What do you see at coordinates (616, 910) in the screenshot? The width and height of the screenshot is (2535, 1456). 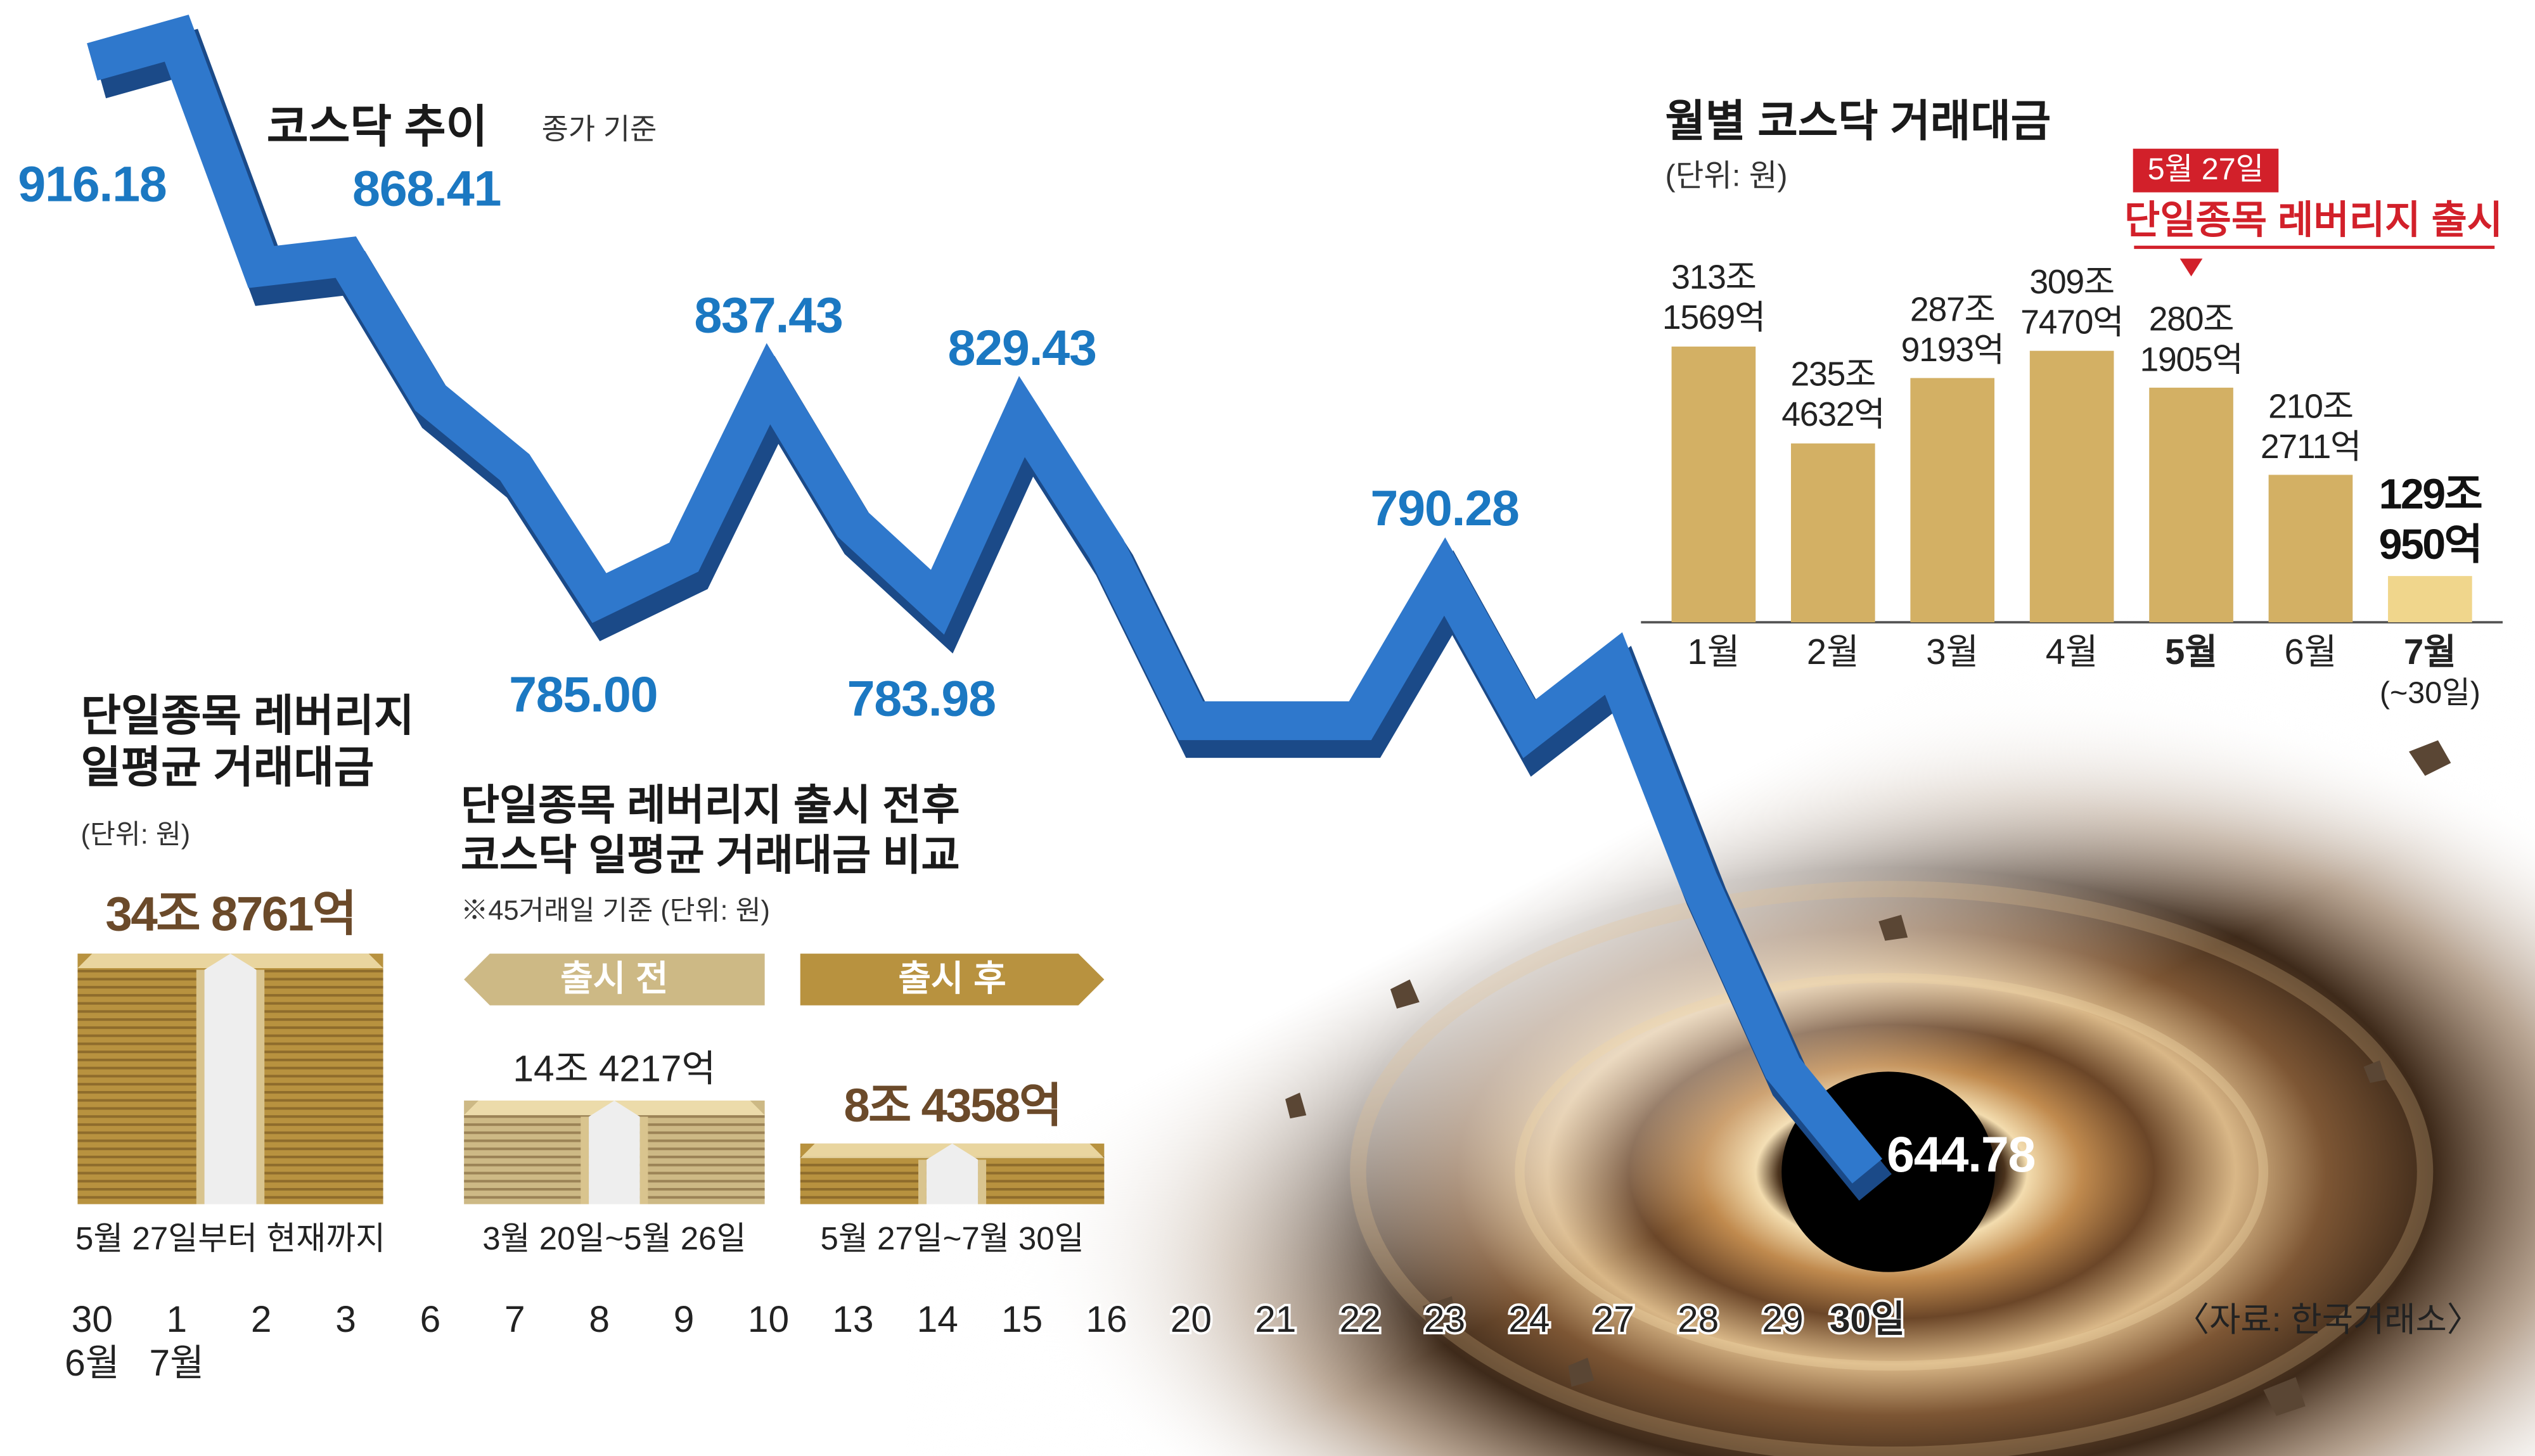 I see `chart-subtitle: ※45거래일 기준 (단위: 원)` at bounding box center [616, 910].